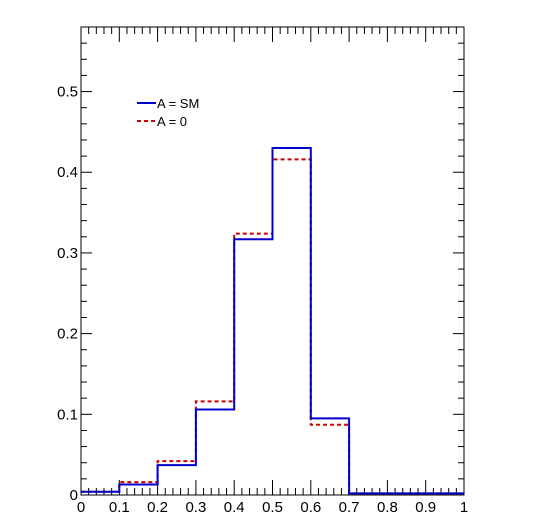 This screenshot has width=546, height=522. I want to click on x-tick-label: 1, so click(464, 507).